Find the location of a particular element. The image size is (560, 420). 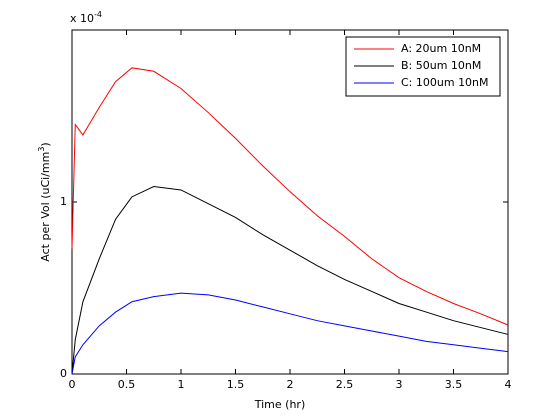

y-tick-label: 1 is located at coordinates (63, 201).